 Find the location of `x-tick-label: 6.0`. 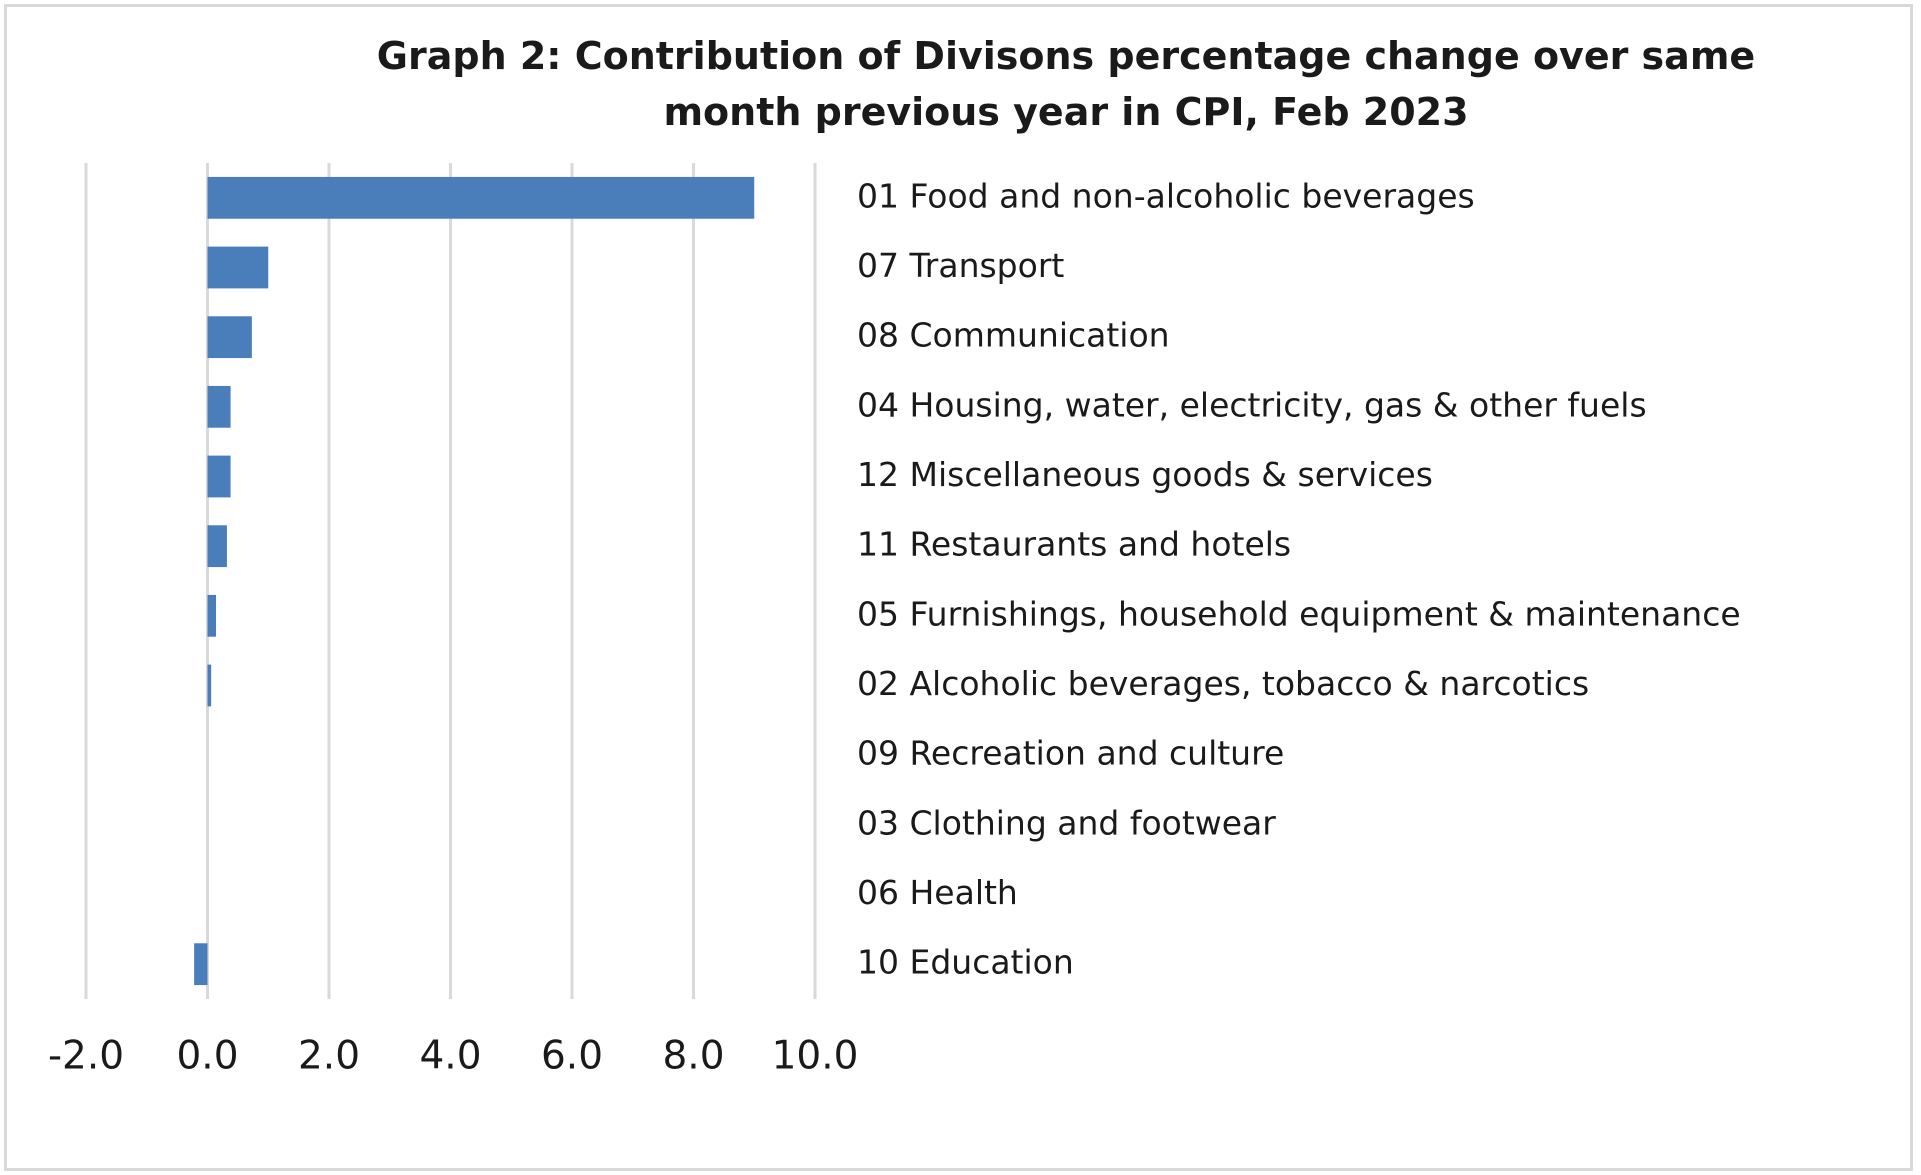

x-tick-label: 6.0 is located at coordinates (572, 1056).